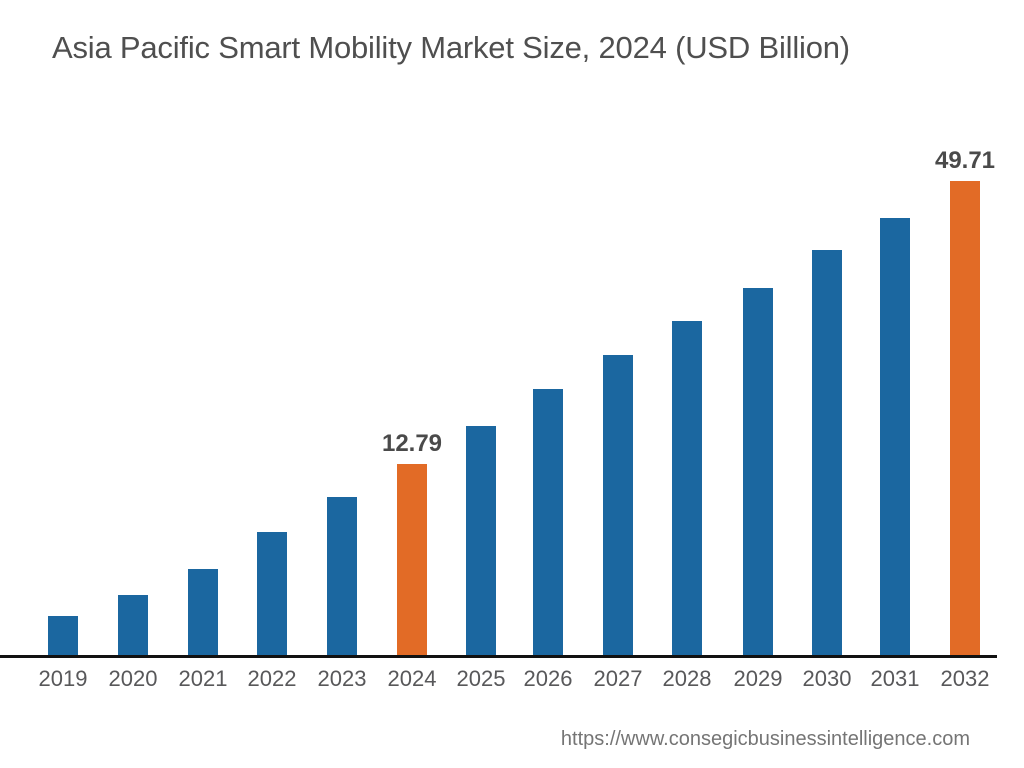  I want to click on x-tick-2022: 2022, so click(272, 678).